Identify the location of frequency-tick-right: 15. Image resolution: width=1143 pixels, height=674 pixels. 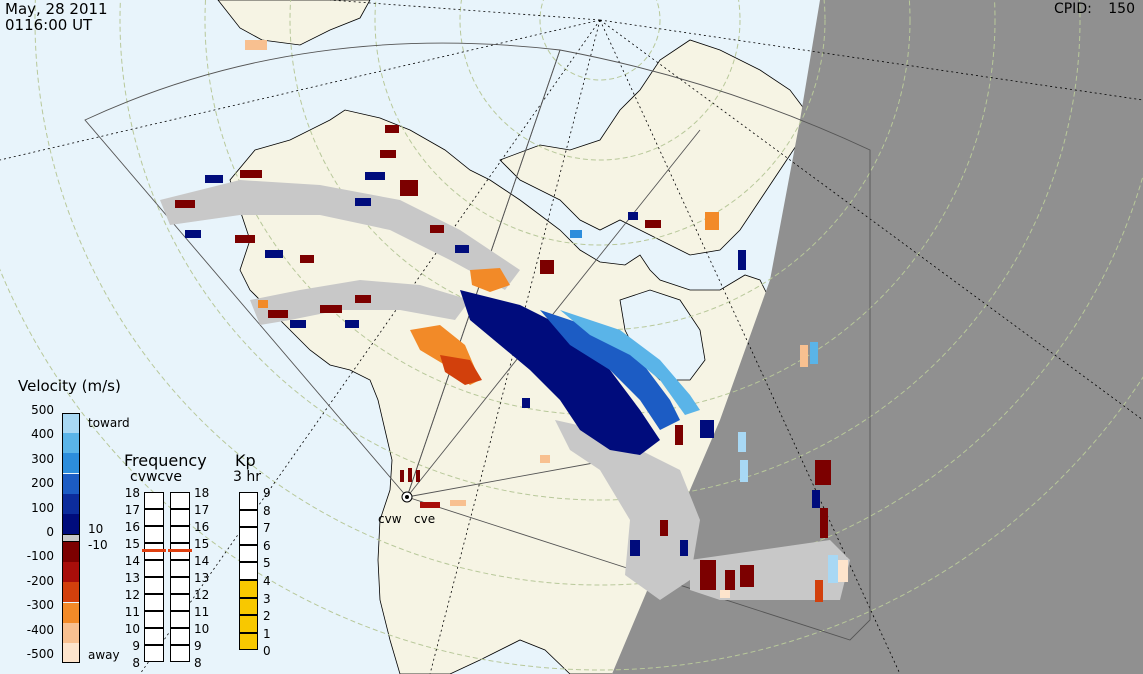
(202, 544).